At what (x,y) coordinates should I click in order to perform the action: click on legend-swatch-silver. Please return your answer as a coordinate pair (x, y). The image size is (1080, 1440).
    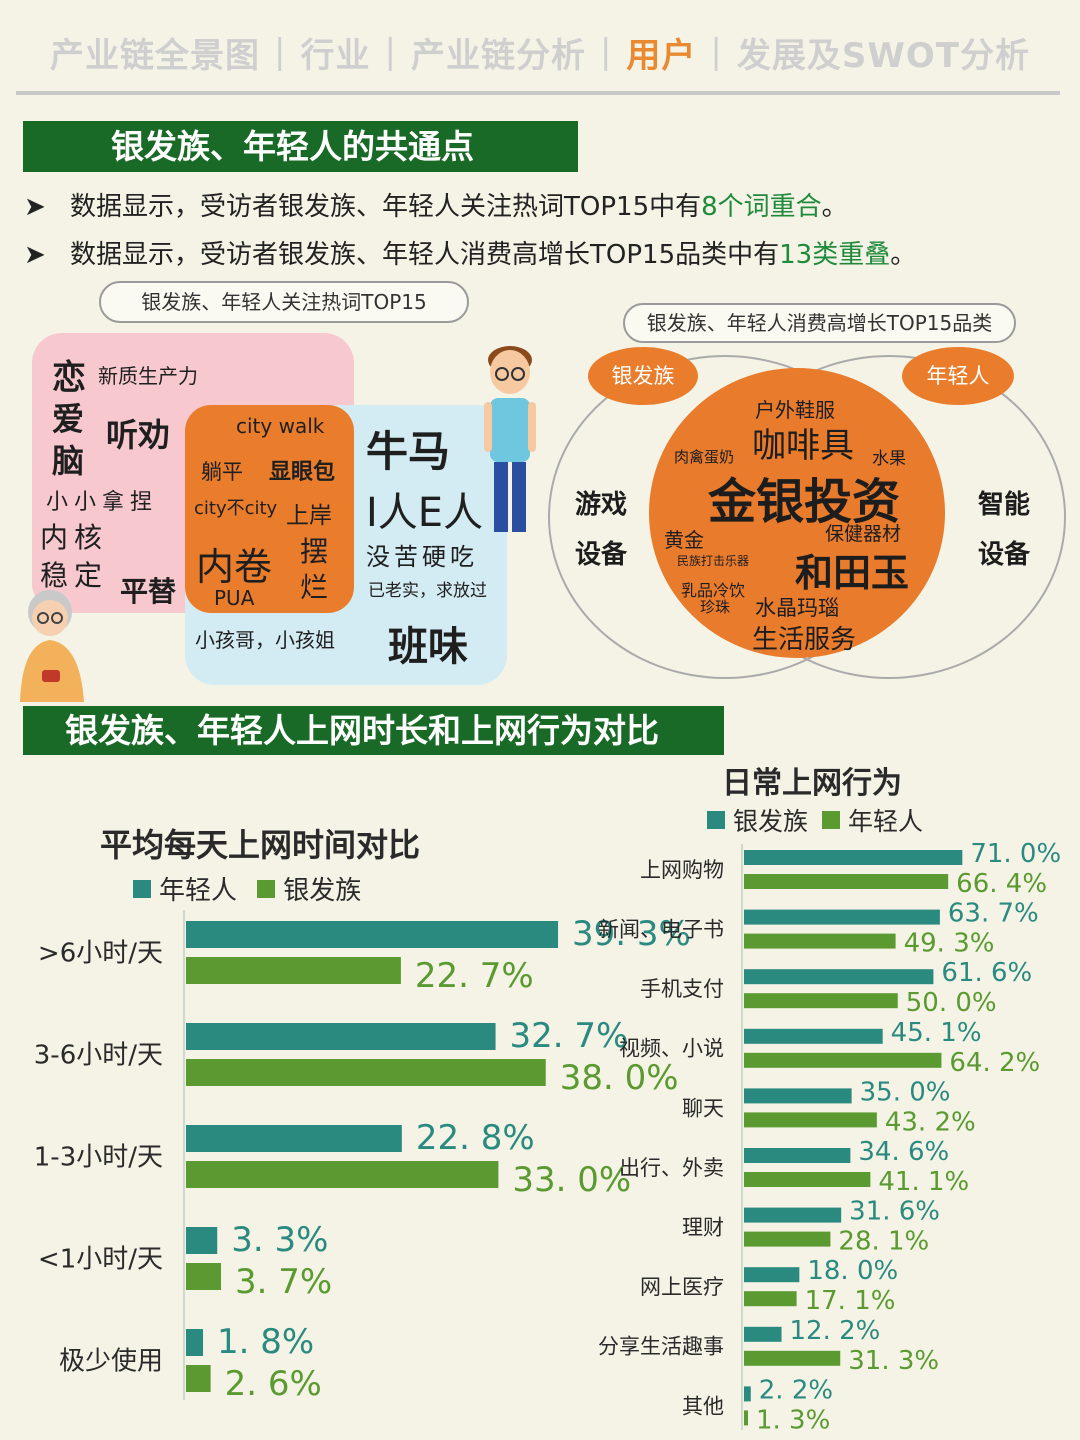
    Looking at the image, I should click on (266, 888).